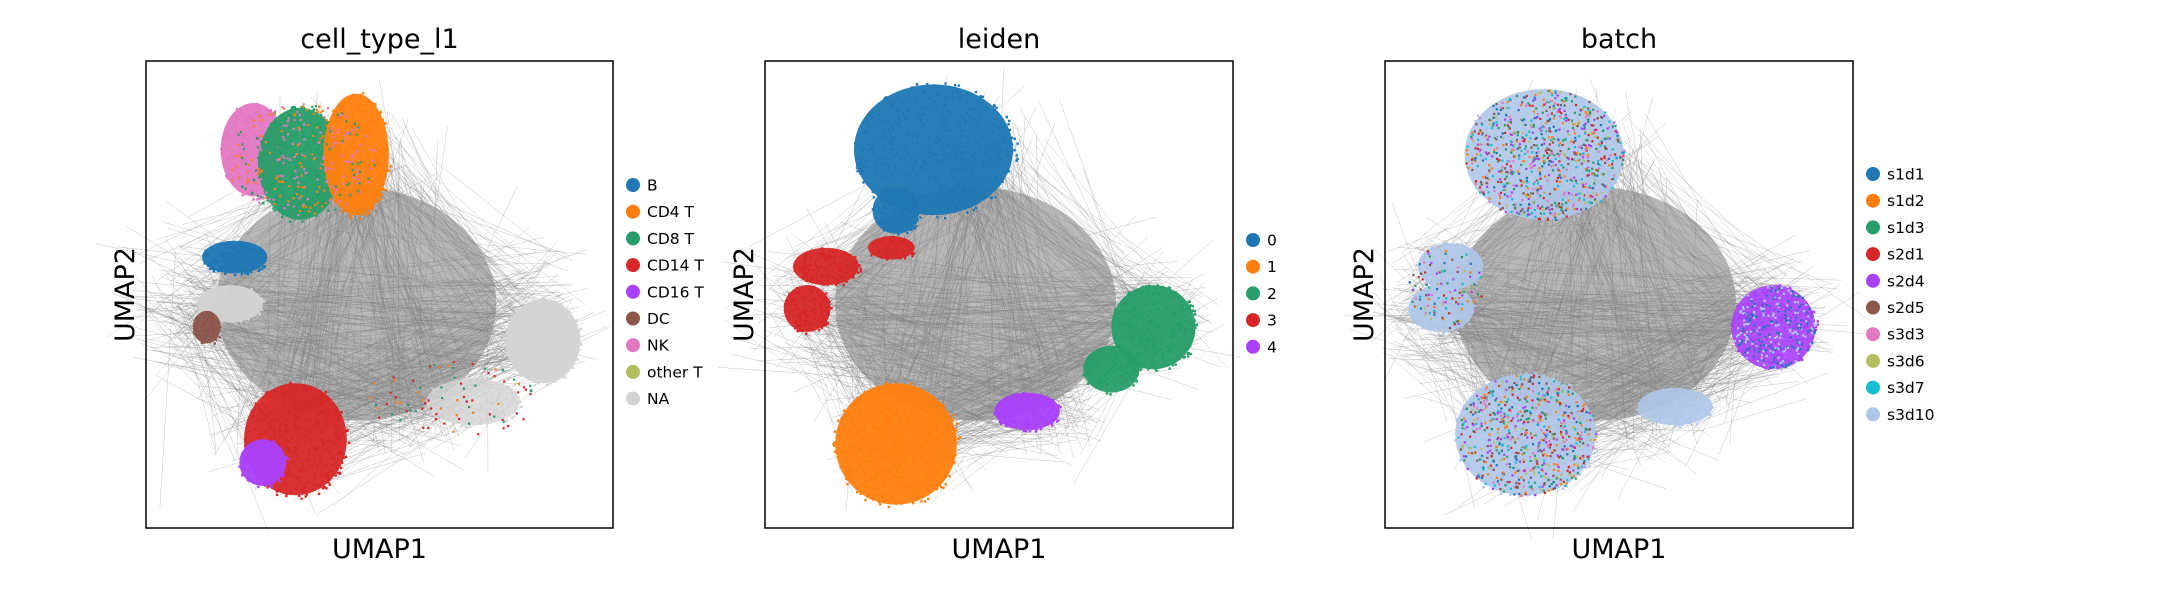 This screenshot has width=2173, height=600. Describe the element at coordinates (1261, 294) in the screenshot. I see `legend: 0 1 2 3 4` at that location.